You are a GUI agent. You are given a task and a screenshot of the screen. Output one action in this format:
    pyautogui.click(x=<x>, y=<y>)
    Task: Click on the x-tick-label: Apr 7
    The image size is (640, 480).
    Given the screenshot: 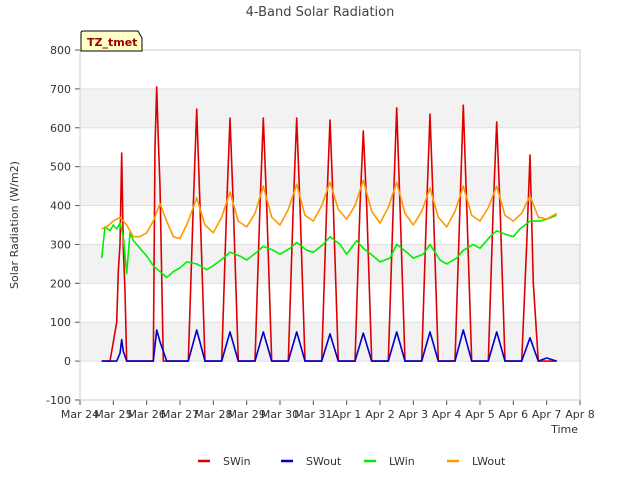 What is the action you would take?
    pyautogui.click(x=547, y=414)
    